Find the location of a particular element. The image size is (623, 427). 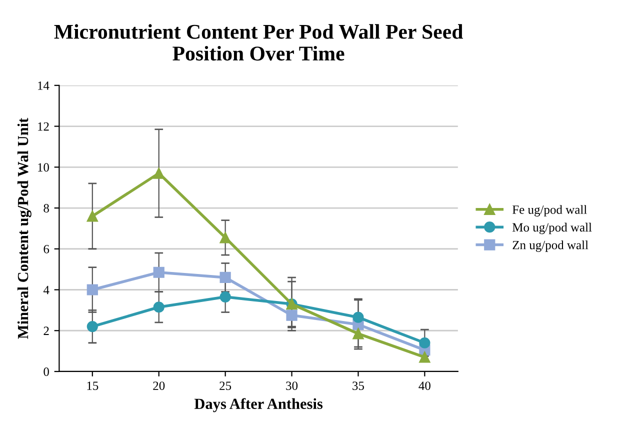

legend-label: Mo ug/pod wall is located at coordinates (552, 228).